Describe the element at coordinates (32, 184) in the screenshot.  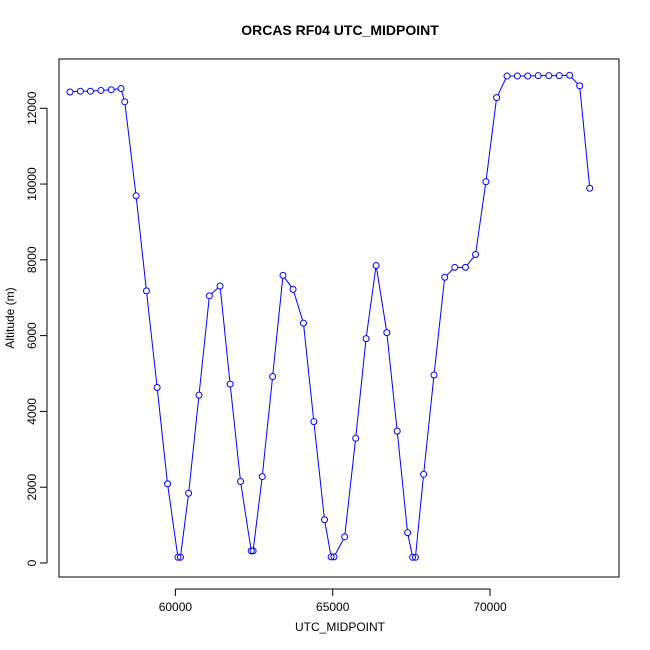
I see `y-tick-label: 10000` at that location.